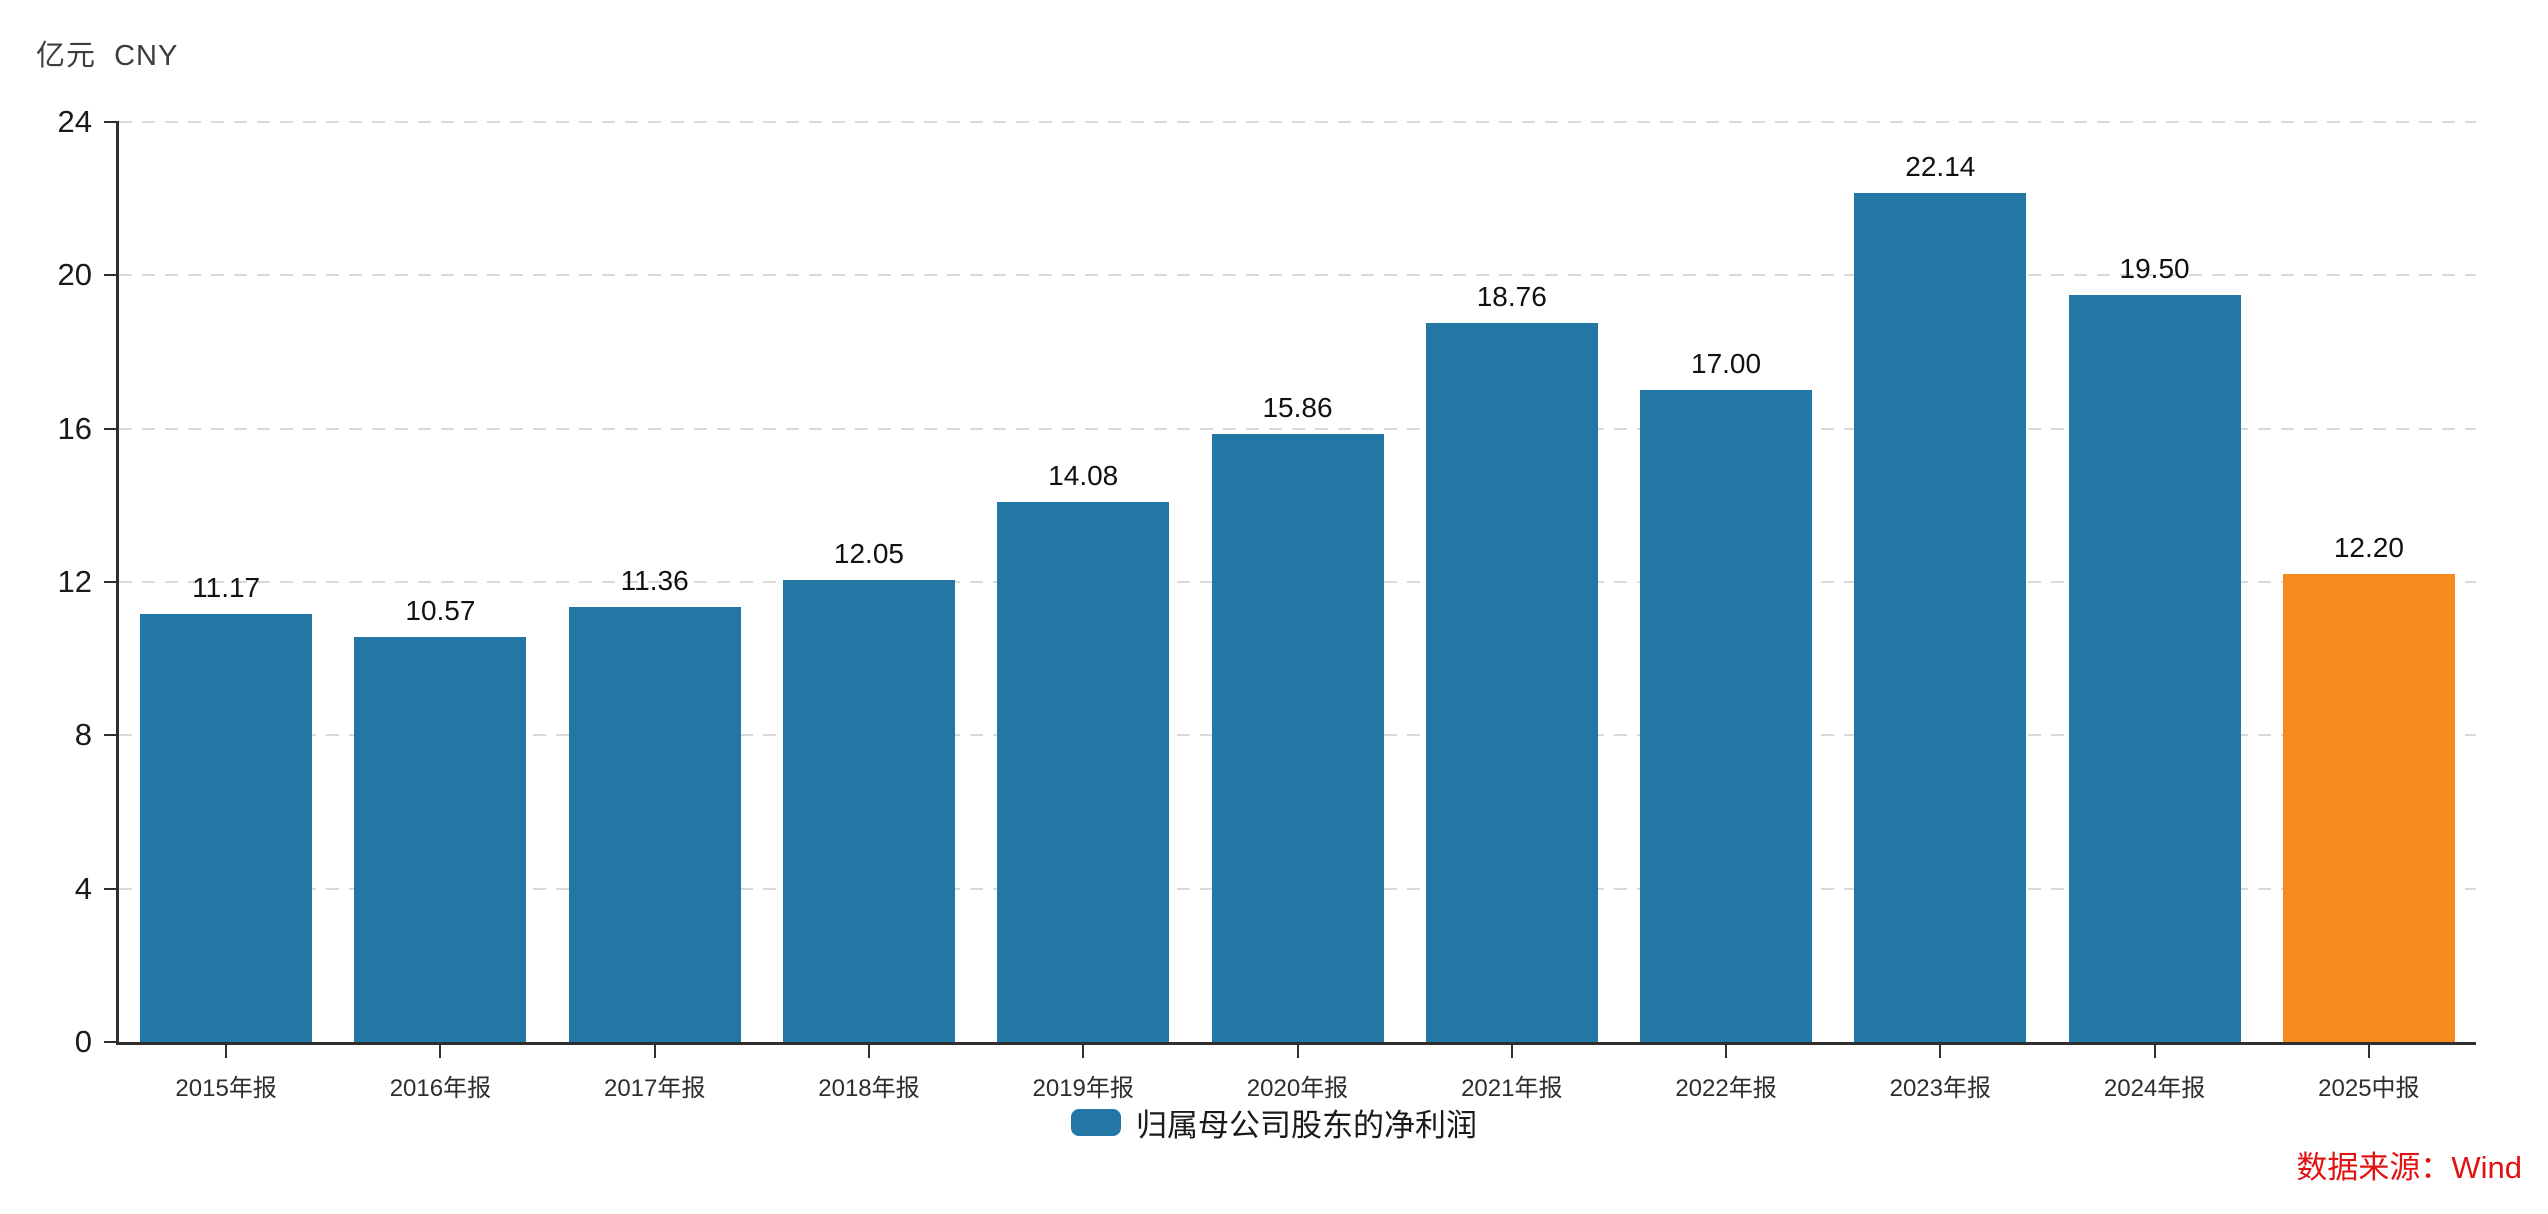 This screenshot has height=1214, width=2548. Describe the element at coordinates (74, 121) in the screenshot. I see `y-axis-tick-label: 24` at that location.